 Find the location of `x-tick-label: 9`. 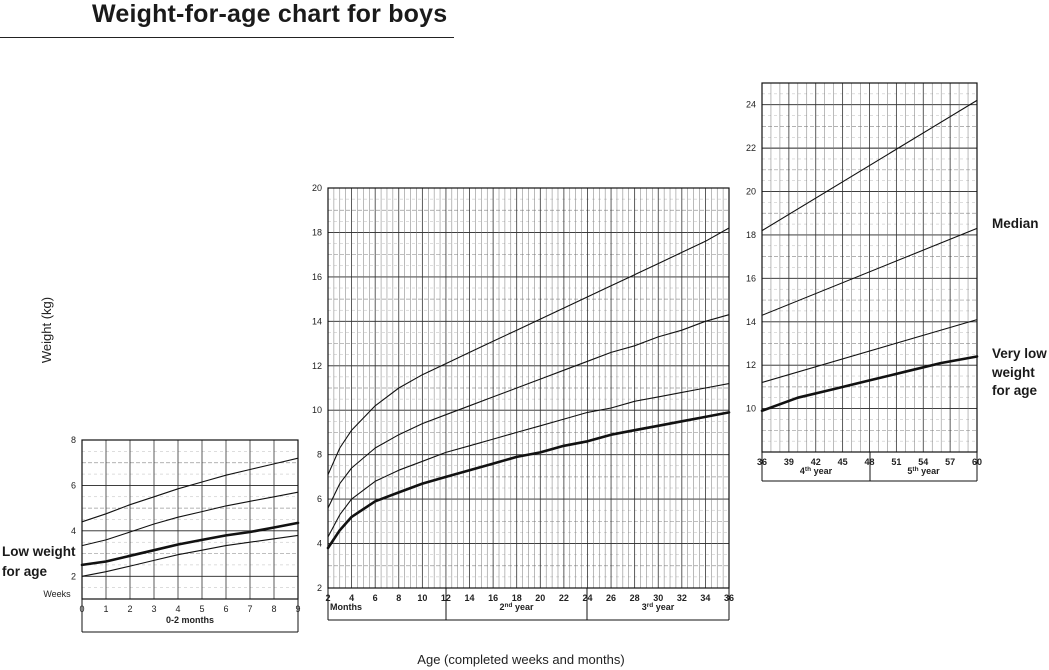

x-tick-label: 9 is located at coordinates (297, 609).